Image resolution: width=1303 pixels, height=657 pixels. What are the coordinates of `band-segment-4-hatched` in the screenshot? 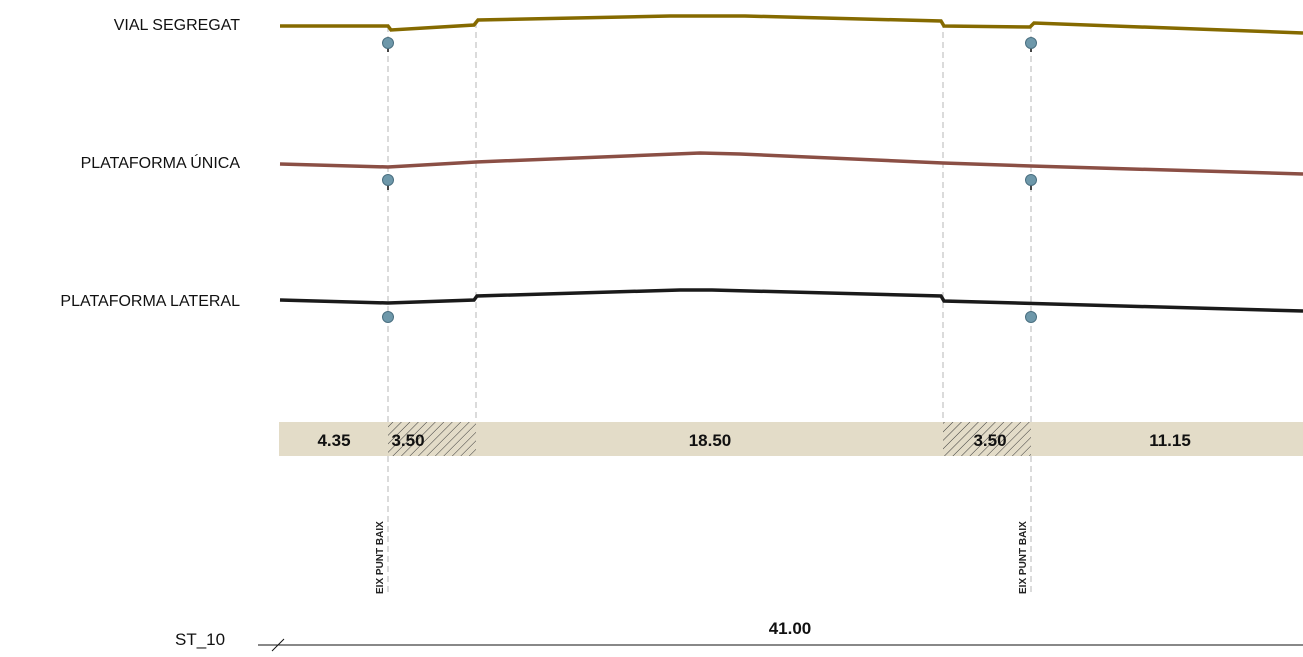 It's located at (987, 439).